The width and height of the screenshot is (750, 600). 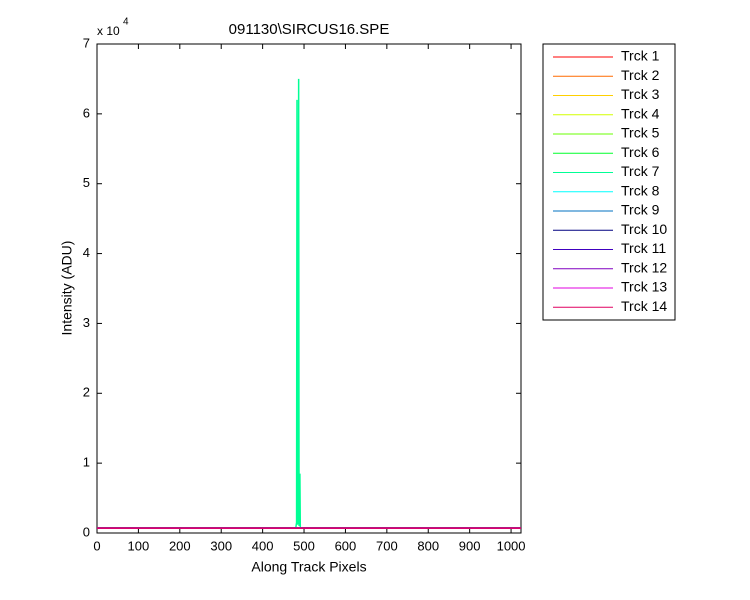 I want to click on legend-label: Trck 12, so click(x=644, y=267).